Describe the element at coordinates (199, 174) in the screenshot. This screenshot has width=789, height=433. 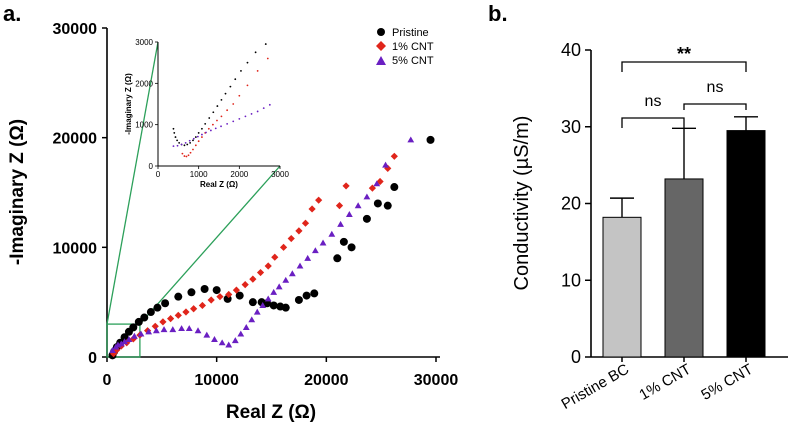
I see `inset-x-tick-label: 1000` at that location.